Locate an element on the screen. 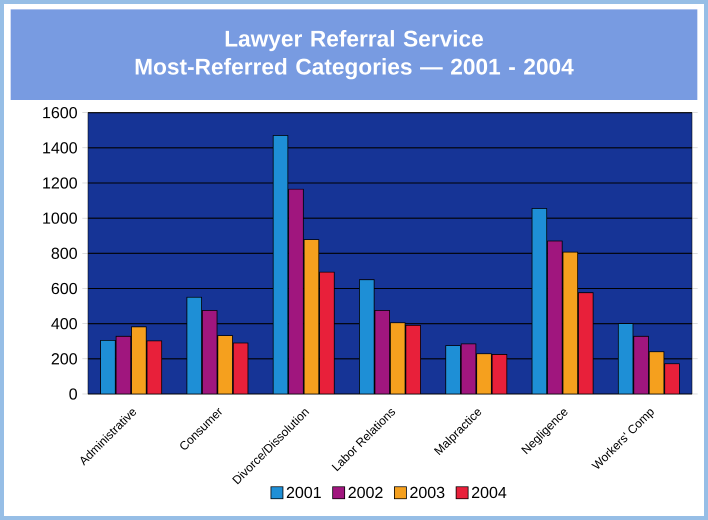 The width and height of the screenshot is (708, 520). y-tick-label: 1000 is located at coordinates (60, 218).